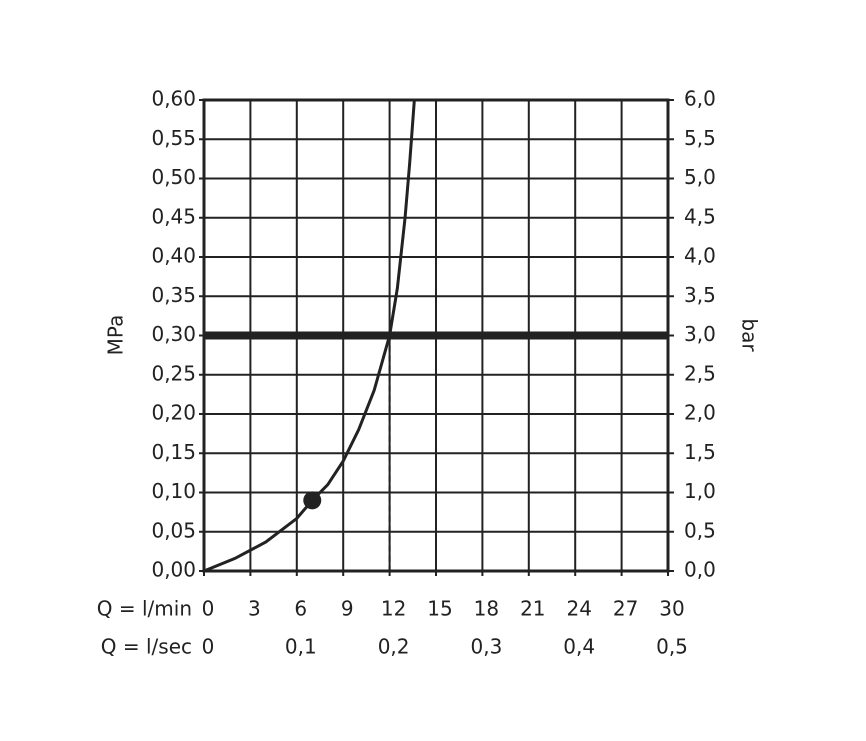  Describe the element at coordinates (173, 138) in the screenshot. I see `y-tick-label: 0,55` at that location.